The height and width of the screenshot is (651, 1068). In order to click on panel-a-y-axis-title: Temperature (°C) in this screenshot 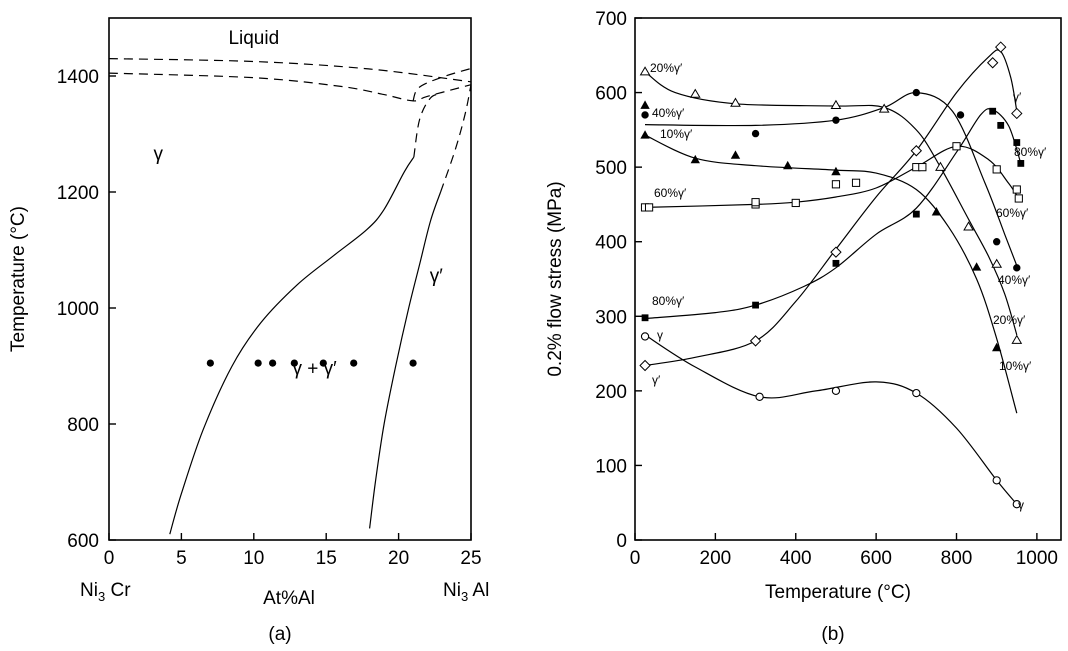, I will do `click(18, 279)`.